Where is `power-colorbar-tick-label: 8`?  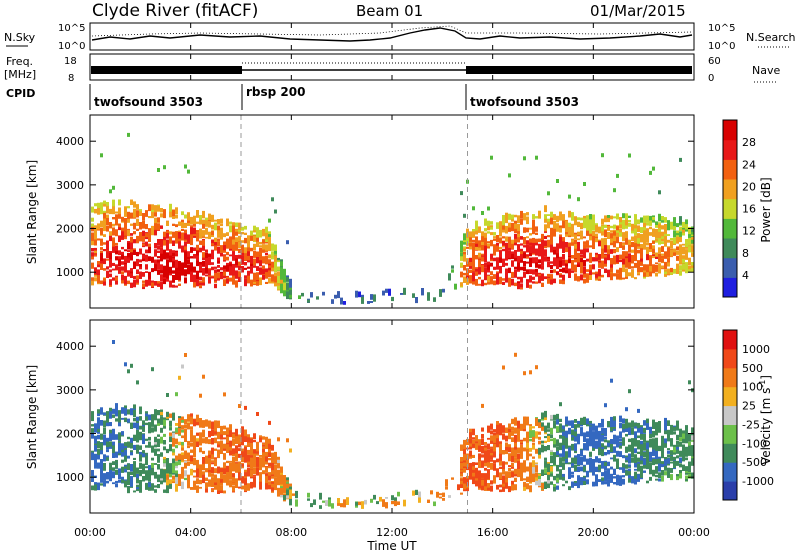
power-colorbar-tick-label: 8 is located at coordinates (745, 253).